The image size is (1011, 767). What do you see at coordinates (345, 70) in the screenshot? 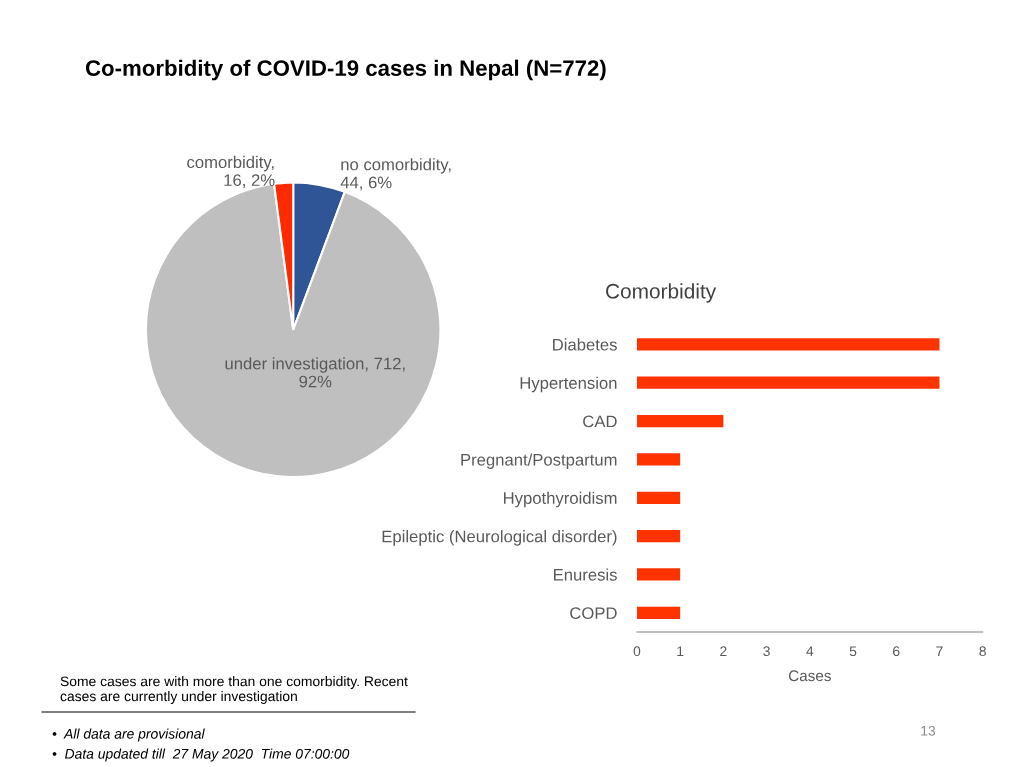
I see `chart-title: Co-morbidity of COVID-19 cases in Nepal (N=772)` at bounding box center [345, 70].